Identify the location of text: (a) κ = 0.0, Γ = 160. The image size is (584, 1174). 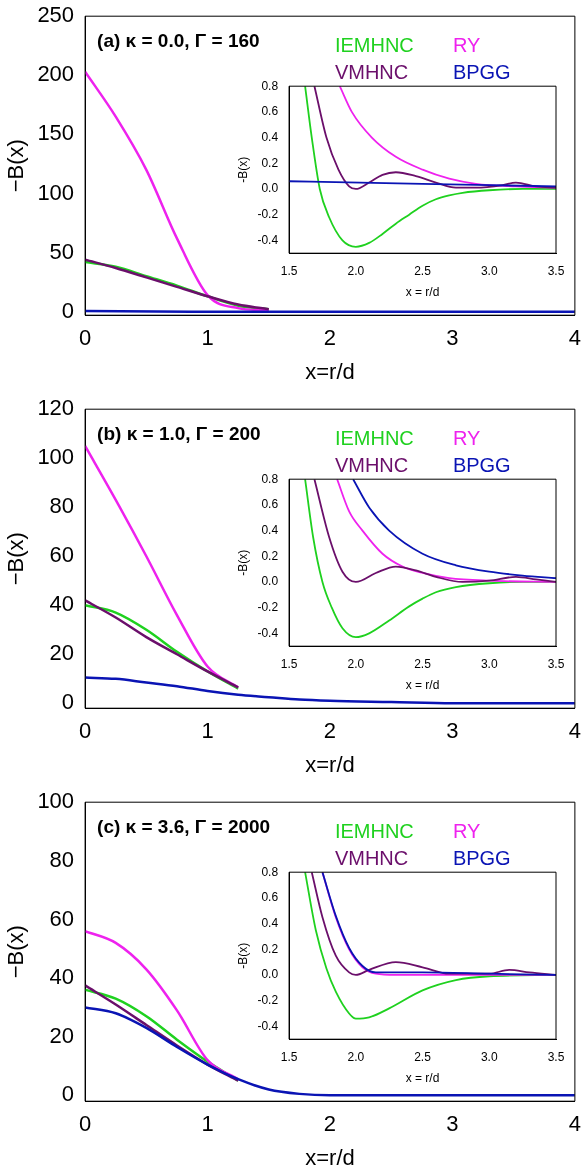
(178, 40).